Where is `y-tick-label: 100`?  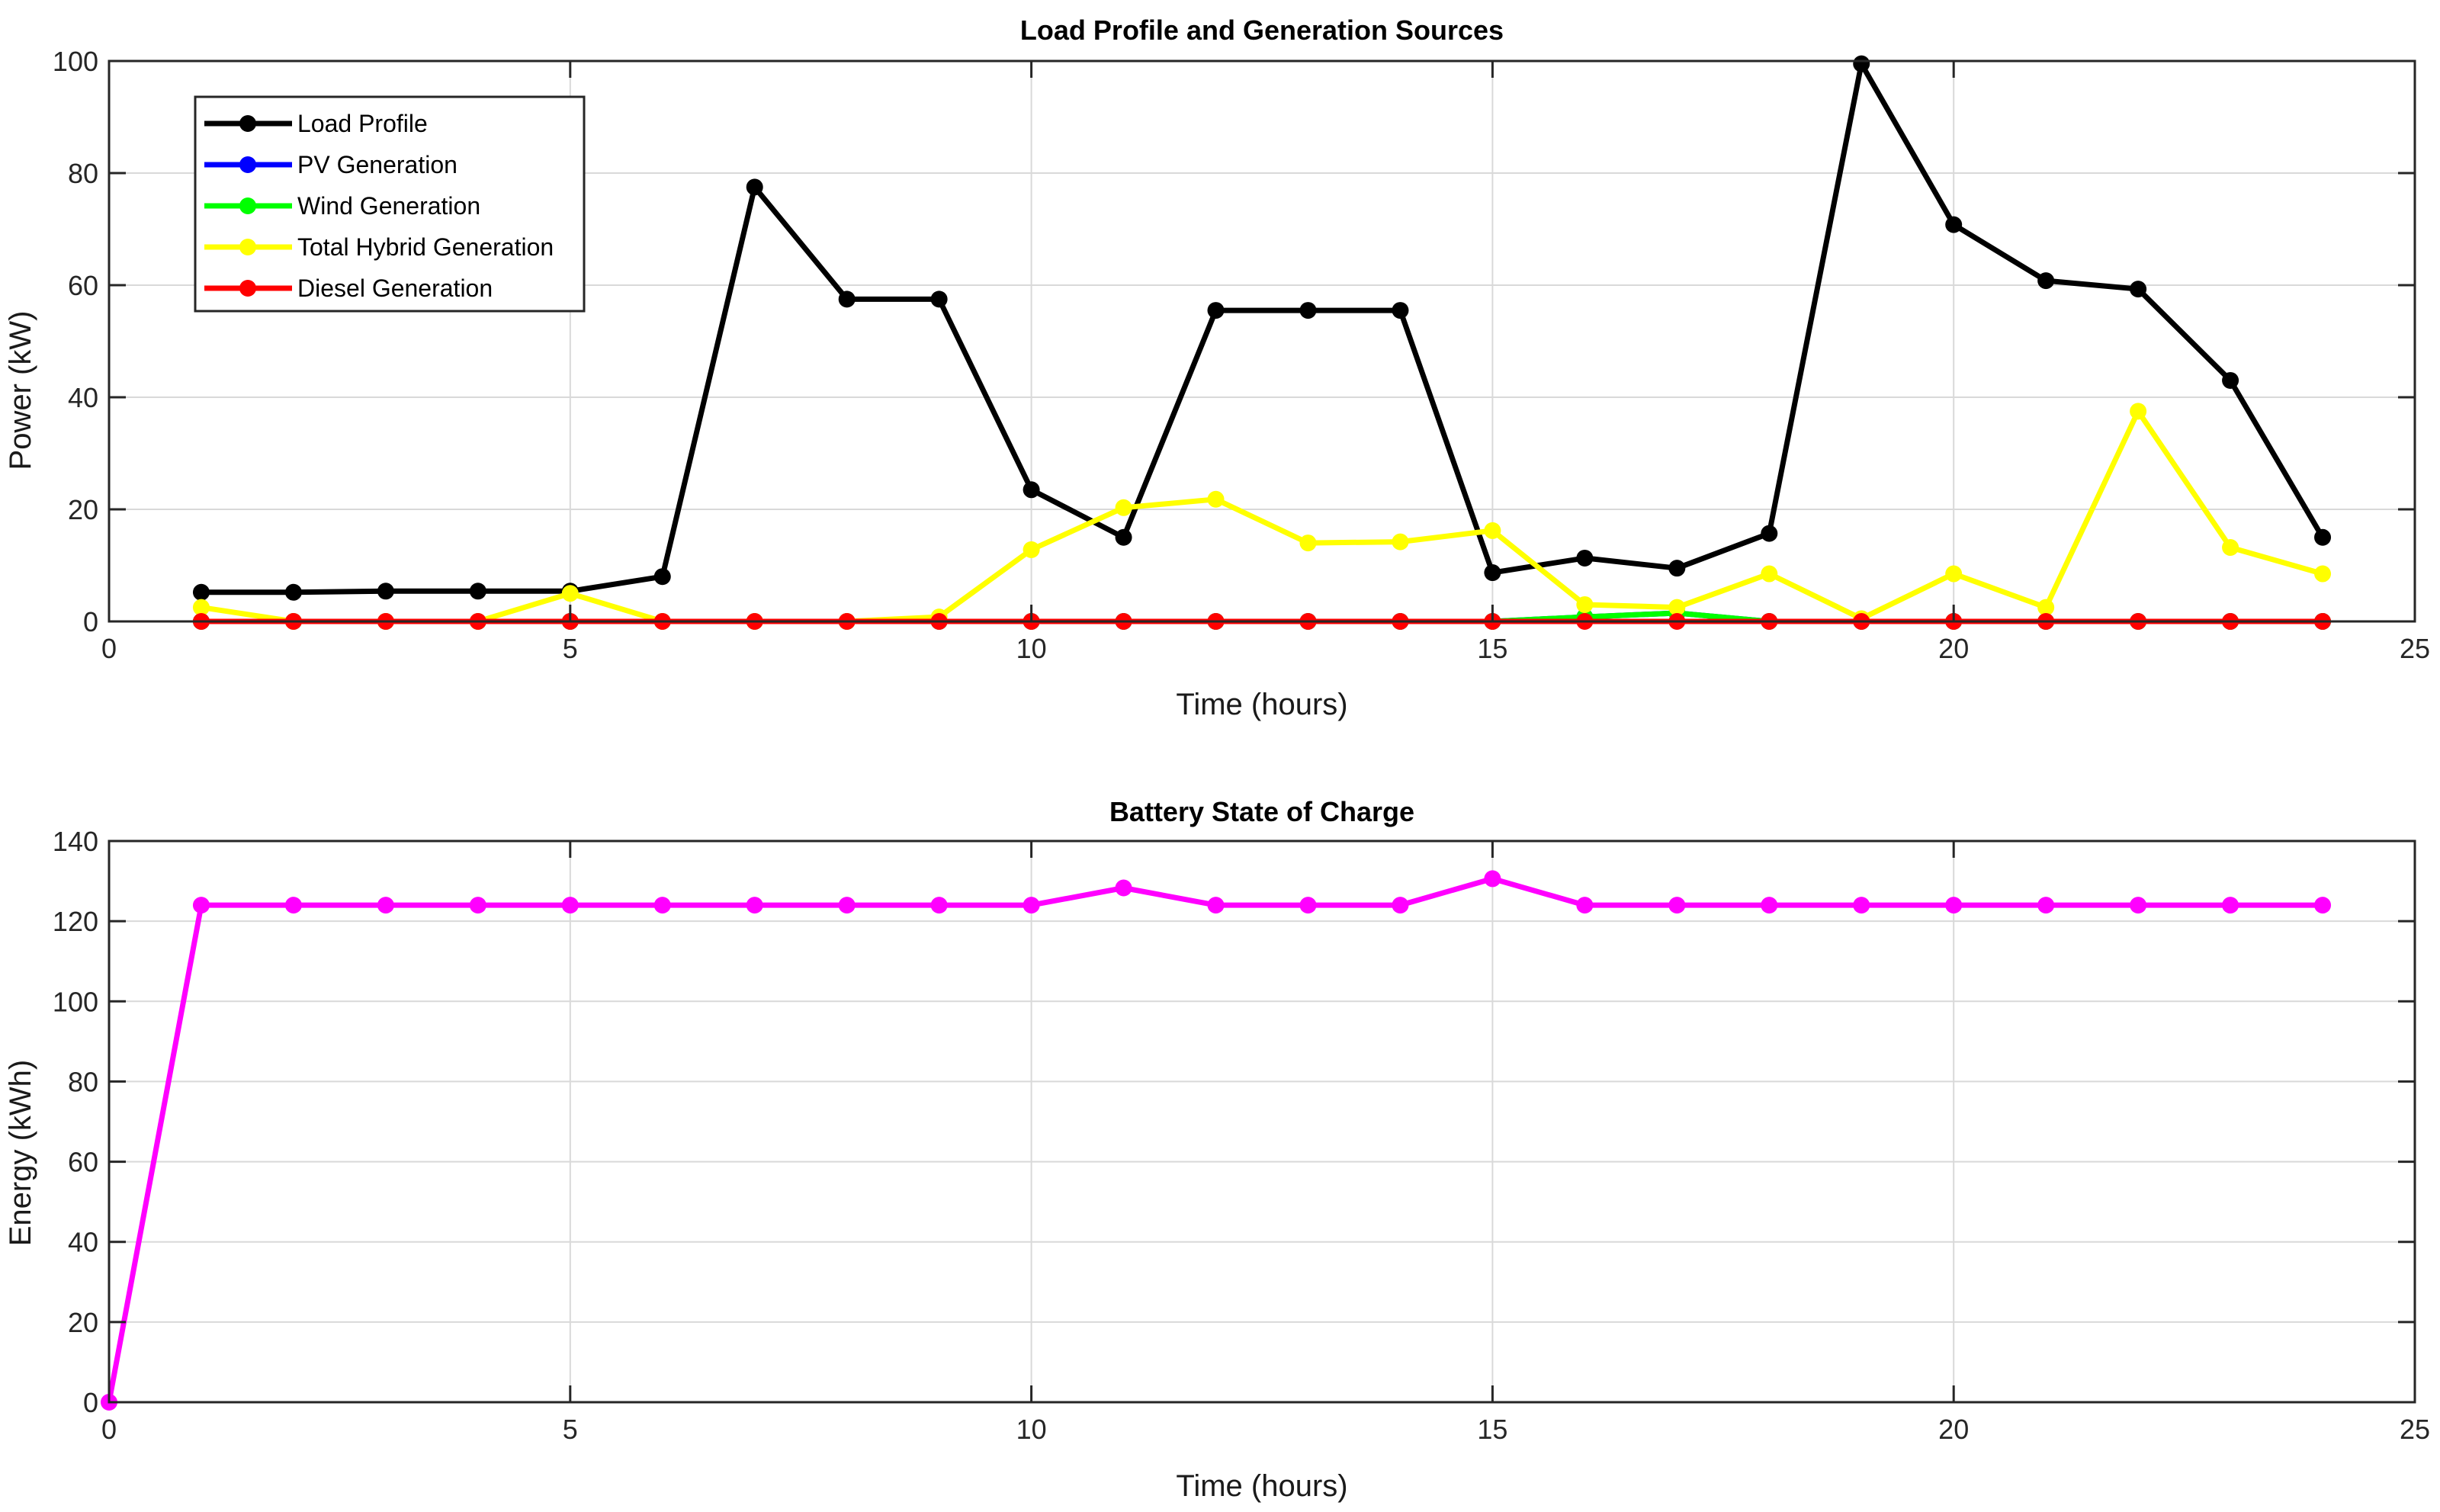 y-tick-label: 100 is located at coordinates (75, 1001).